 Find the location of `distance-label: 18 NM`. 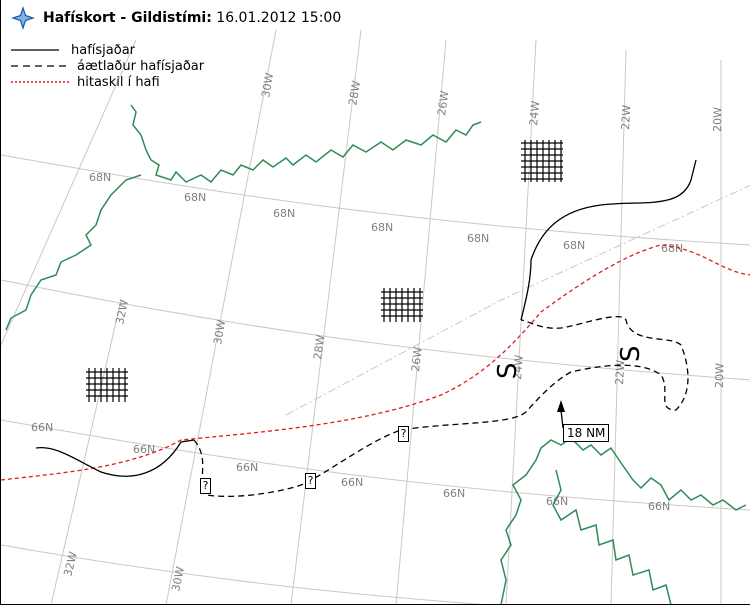

distance-label: 18 NM is located at coordinates (586, 433).